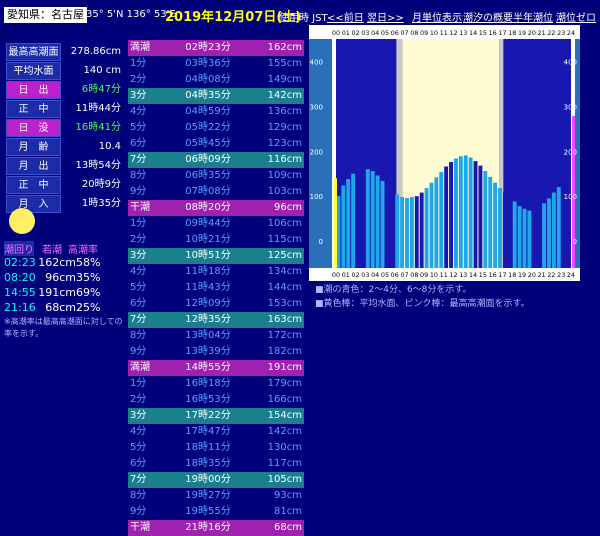 The width and height of the screenshot is (600, 536). What do you see at coordinates (284, 303) in the screenshot?
I see `tide-height: 153cm` at bounding box center [284, 303].